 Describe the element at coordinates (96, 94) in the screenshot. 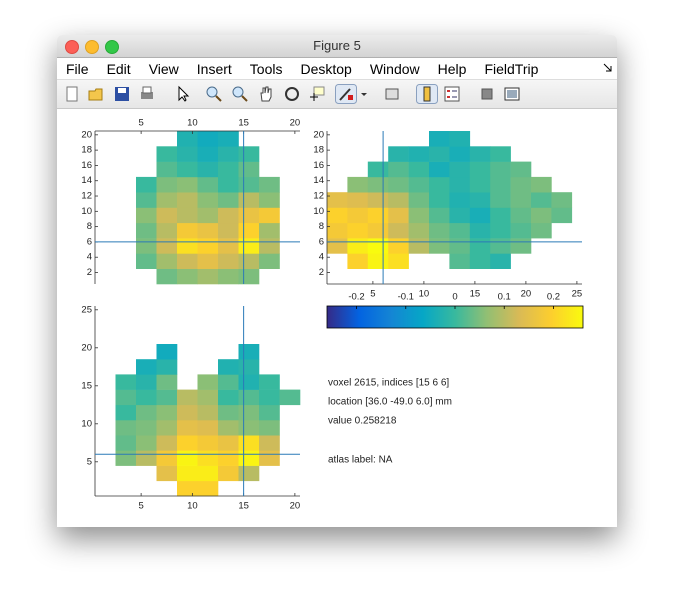

I see `open-file` at that location.